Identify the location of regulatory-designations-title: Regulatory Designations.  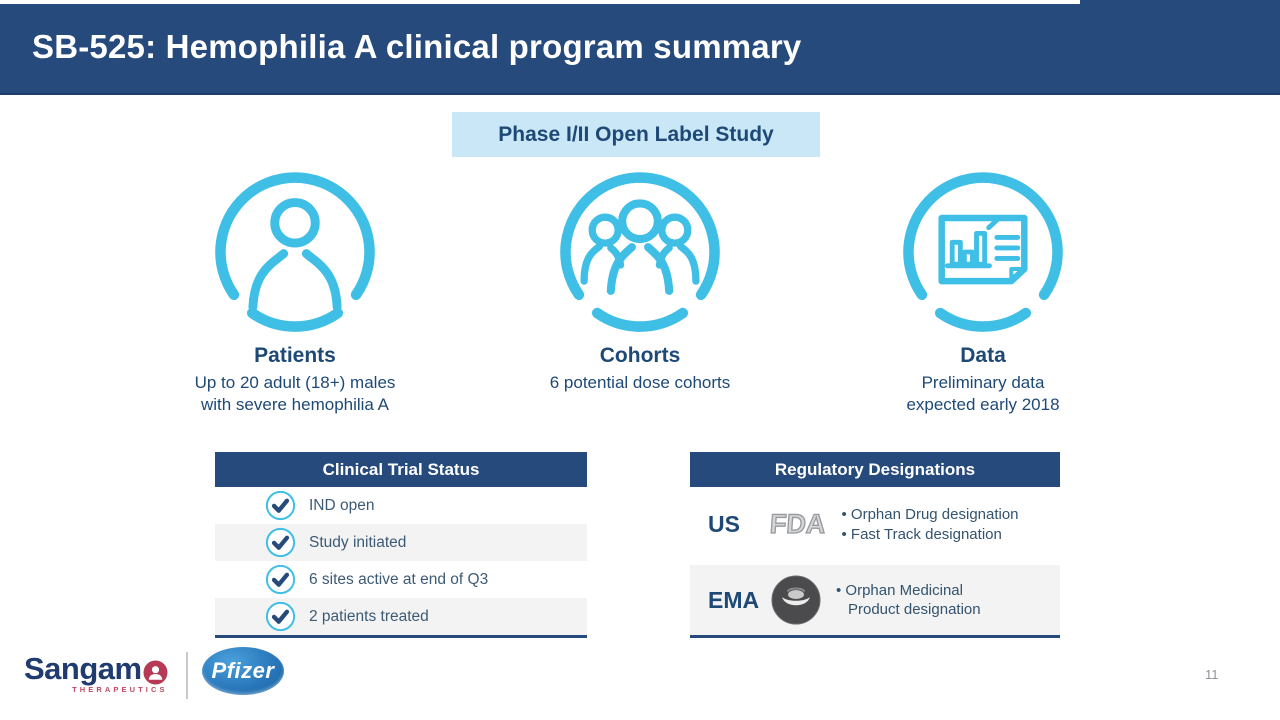
(875, 469).